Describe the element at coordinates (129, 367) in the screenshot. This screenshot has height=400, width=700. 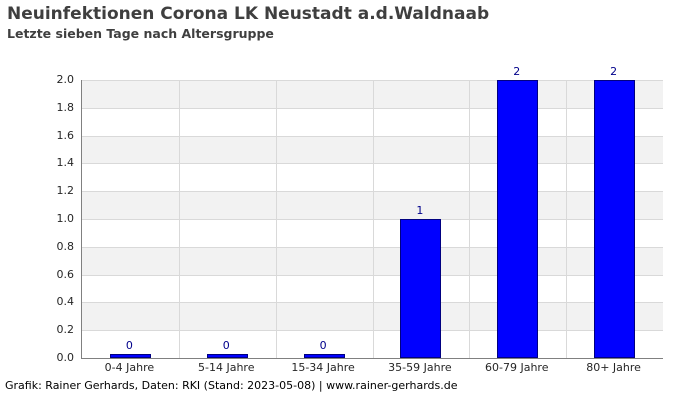
I see `x-tick-label: 0-4 Jahre` at that location.